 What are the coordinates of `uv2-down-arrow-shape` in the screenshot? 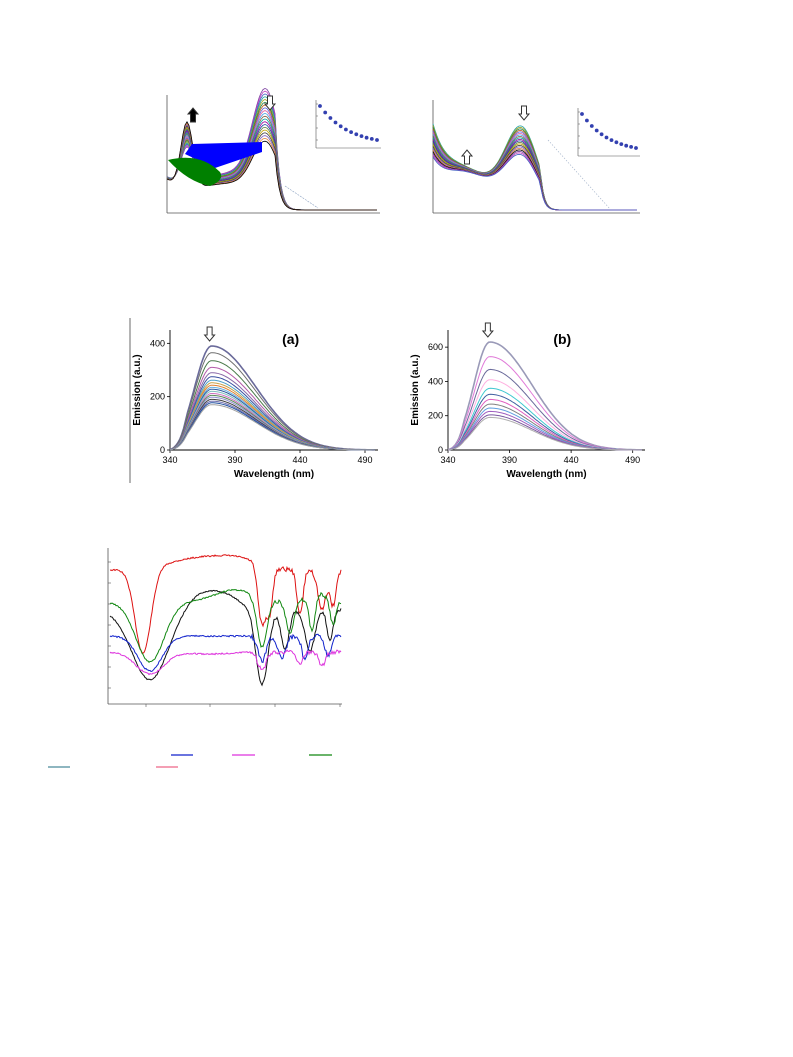 It's located at (524, 113).